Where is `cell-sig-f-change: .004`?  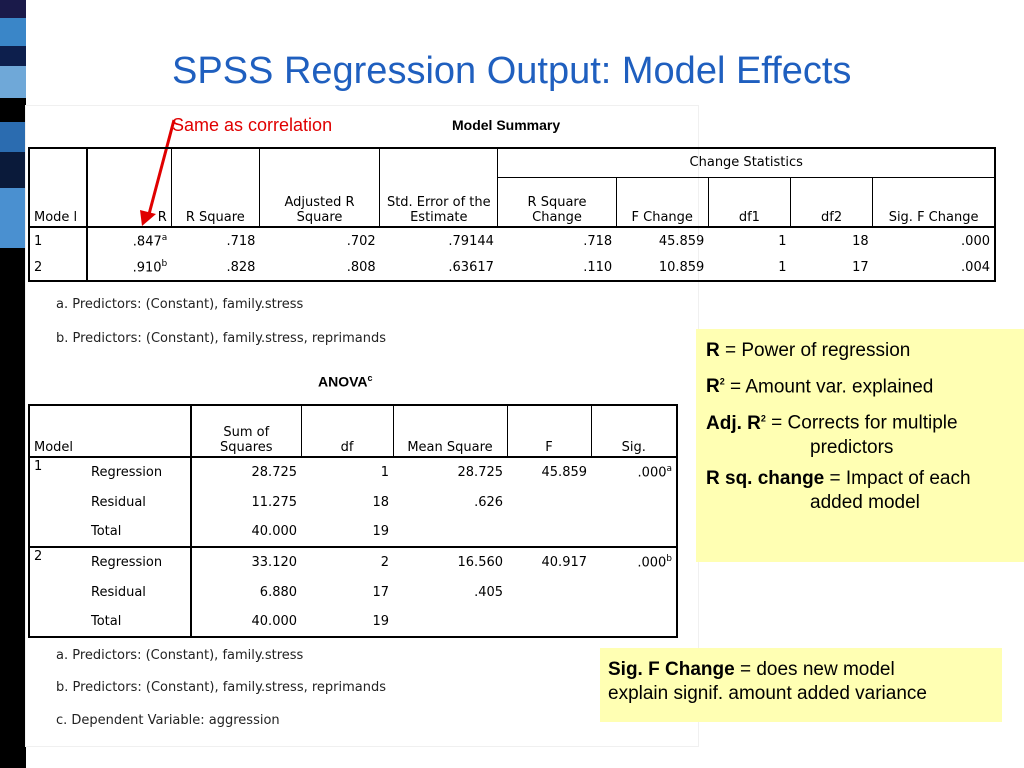 cell-sig-f-change: .004 is located at coordinates (934, 268).